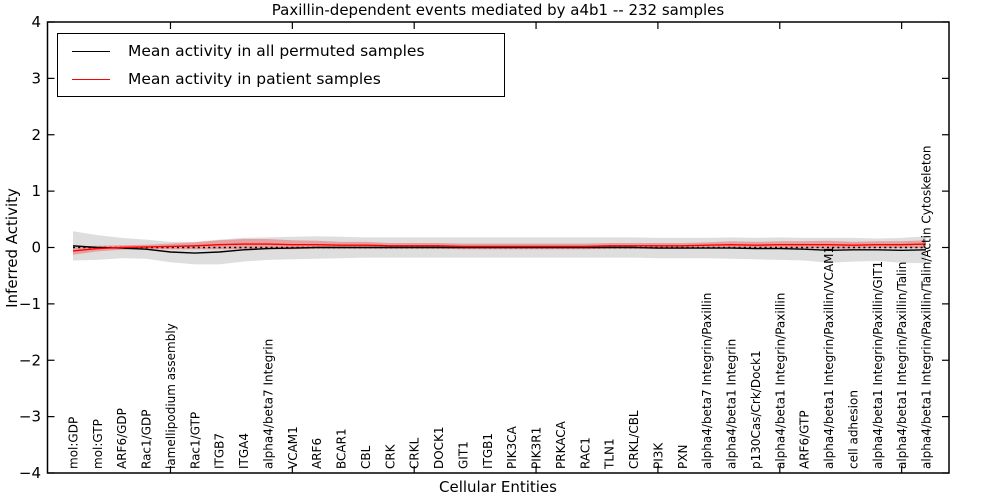 This screenshot has width=1000, height=500. What do you see at coordinates (36, 191) in the screenshot?
I see `y-tick-label: 1` at bounding box center [36, 191].